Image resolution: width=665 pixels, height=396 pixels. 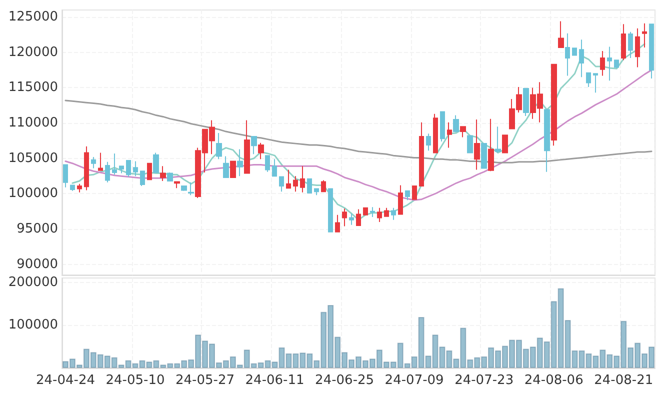 I want to click on x-tick-label: 24-05-27, so click(x=205, y=380).